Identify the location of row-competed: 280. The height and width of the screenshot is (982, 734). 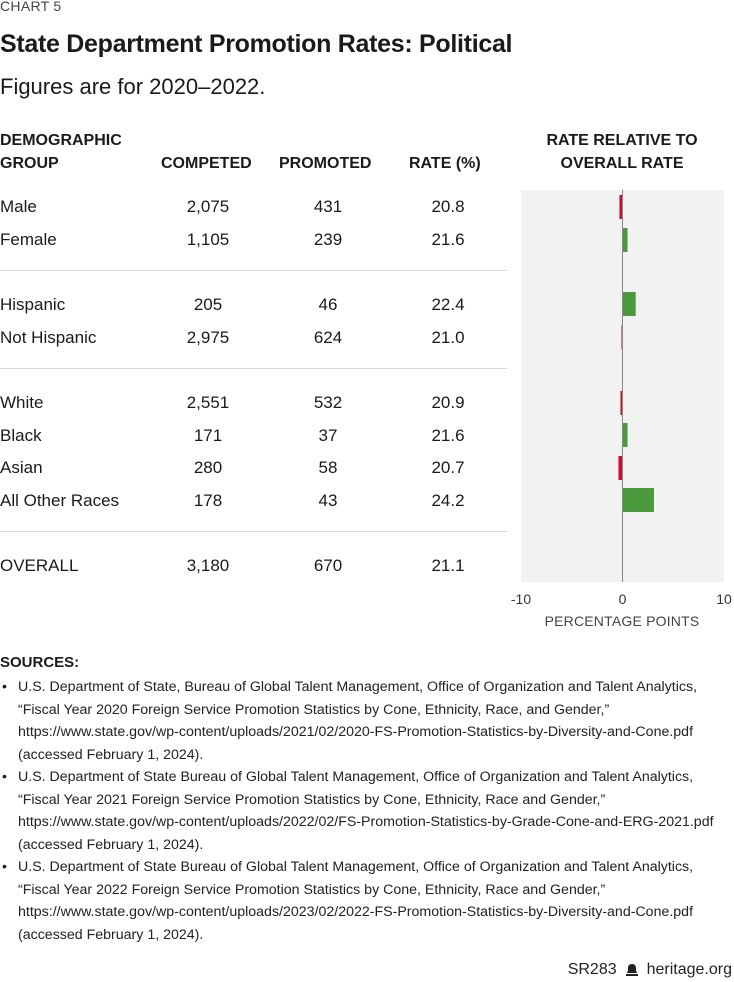
(208, 467).